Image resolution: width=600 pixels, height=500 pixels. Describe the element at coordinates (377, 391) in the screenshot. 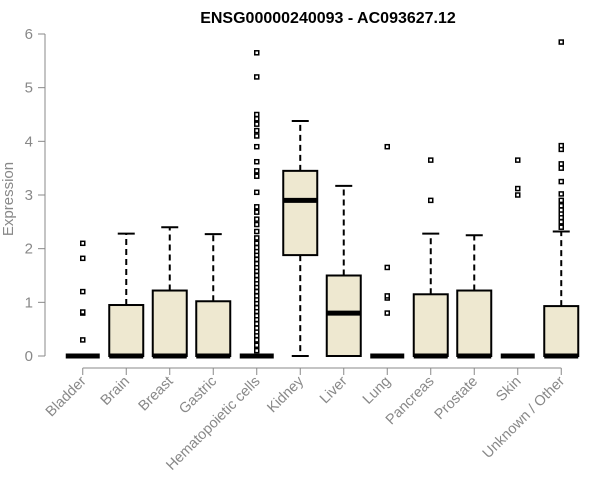

I see `x-tick-label: Lung` at that location.